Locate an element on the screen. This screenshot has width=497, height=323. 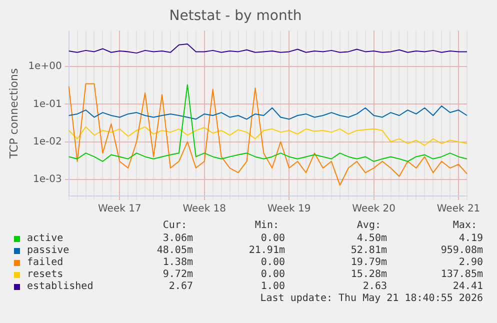
text: 15.28m is located at coordinates (368, 274).